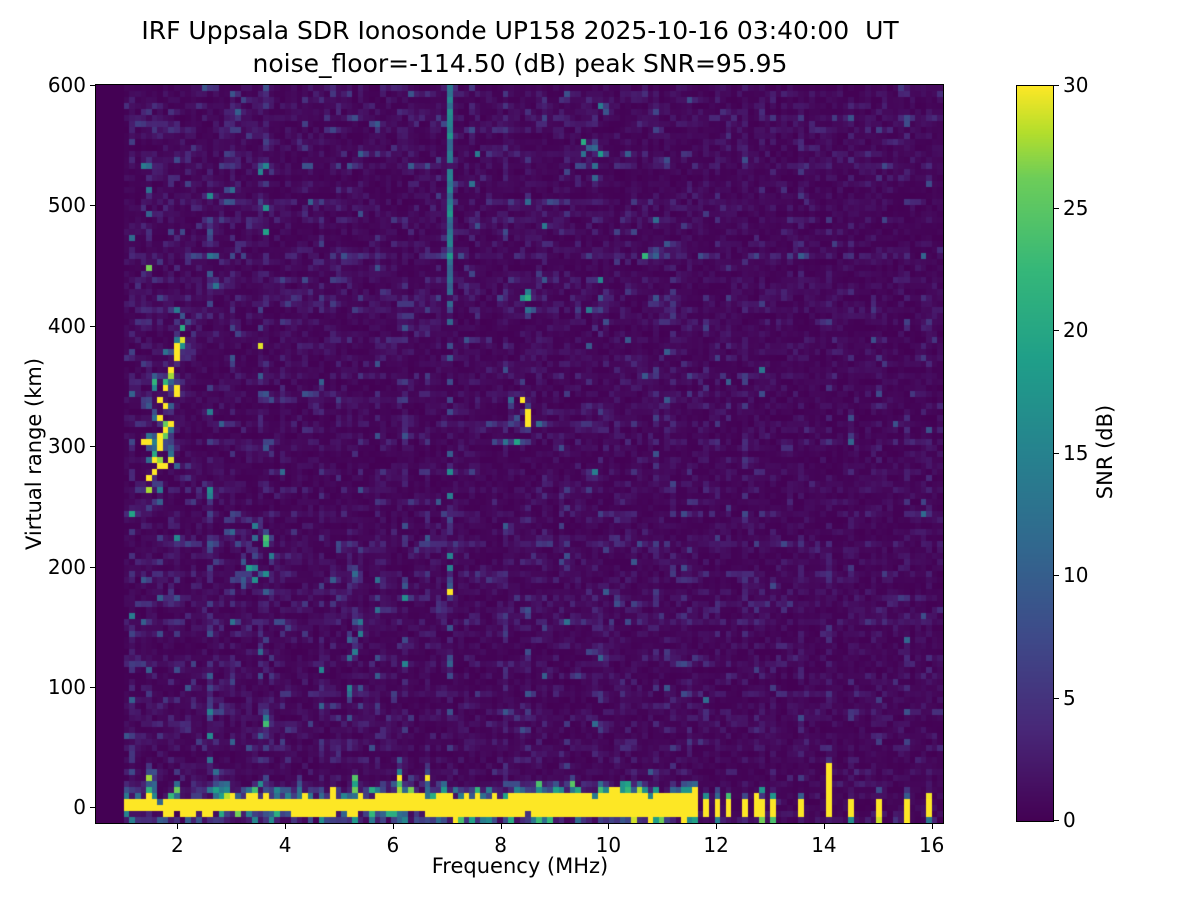  What do you see at coordinates (177, 845) in the screenshot?
I see `x-tick-label: 2` at bounding box center [177, 845].